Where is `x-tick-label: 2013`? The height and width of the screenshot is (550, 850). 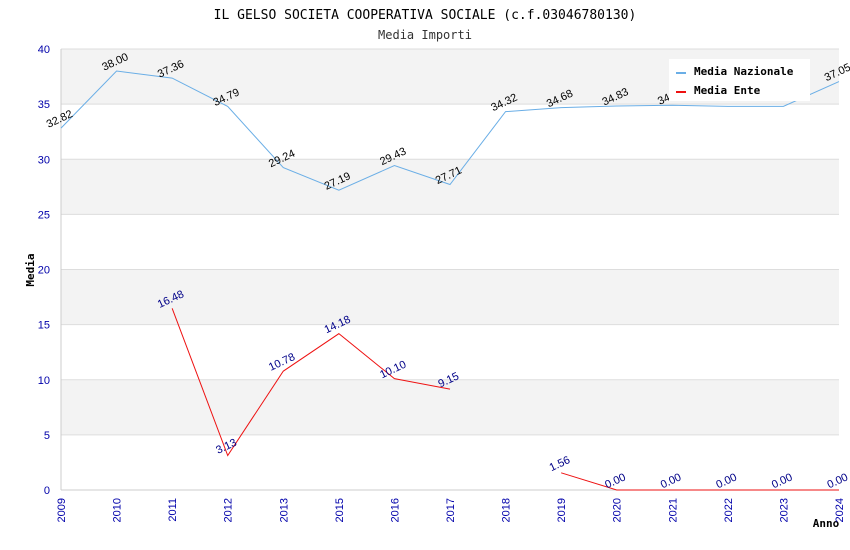 x-tick-label: 2013 is located at coordinates (284, 510).